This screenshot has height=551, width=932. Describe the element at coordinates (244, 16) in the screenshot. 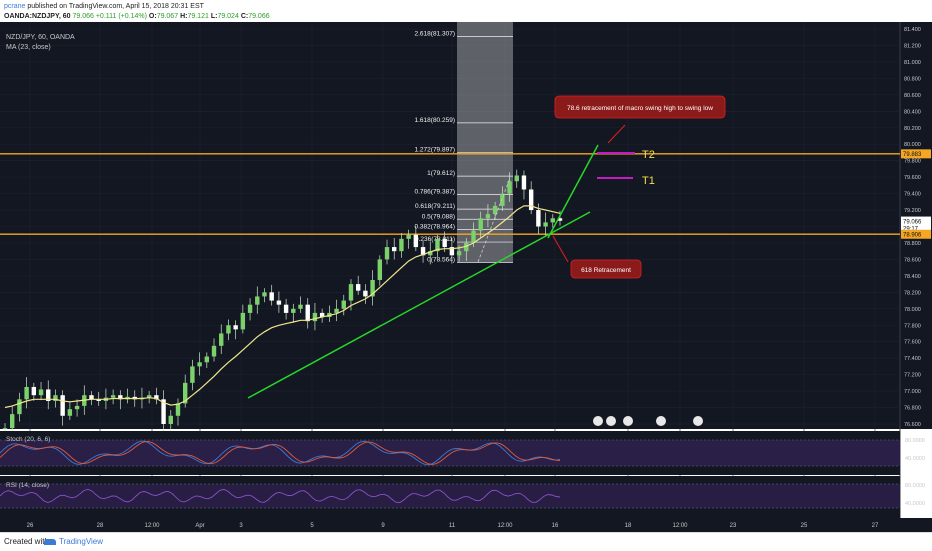

I see `close-label: C:` at that location.